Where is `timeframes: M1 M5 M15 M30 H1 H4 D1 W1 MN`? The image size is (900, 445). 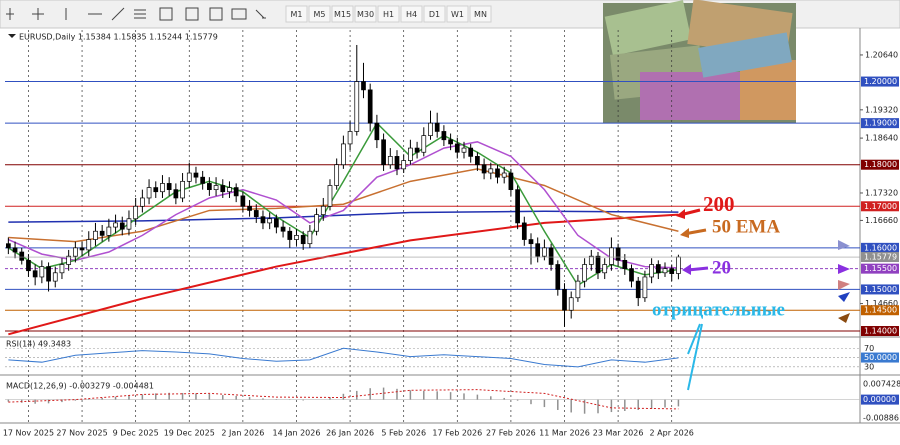
timeframes: M1 M5 M15 M30 H1 H4 D1 W1 MN is located at coordinates (388, 14).